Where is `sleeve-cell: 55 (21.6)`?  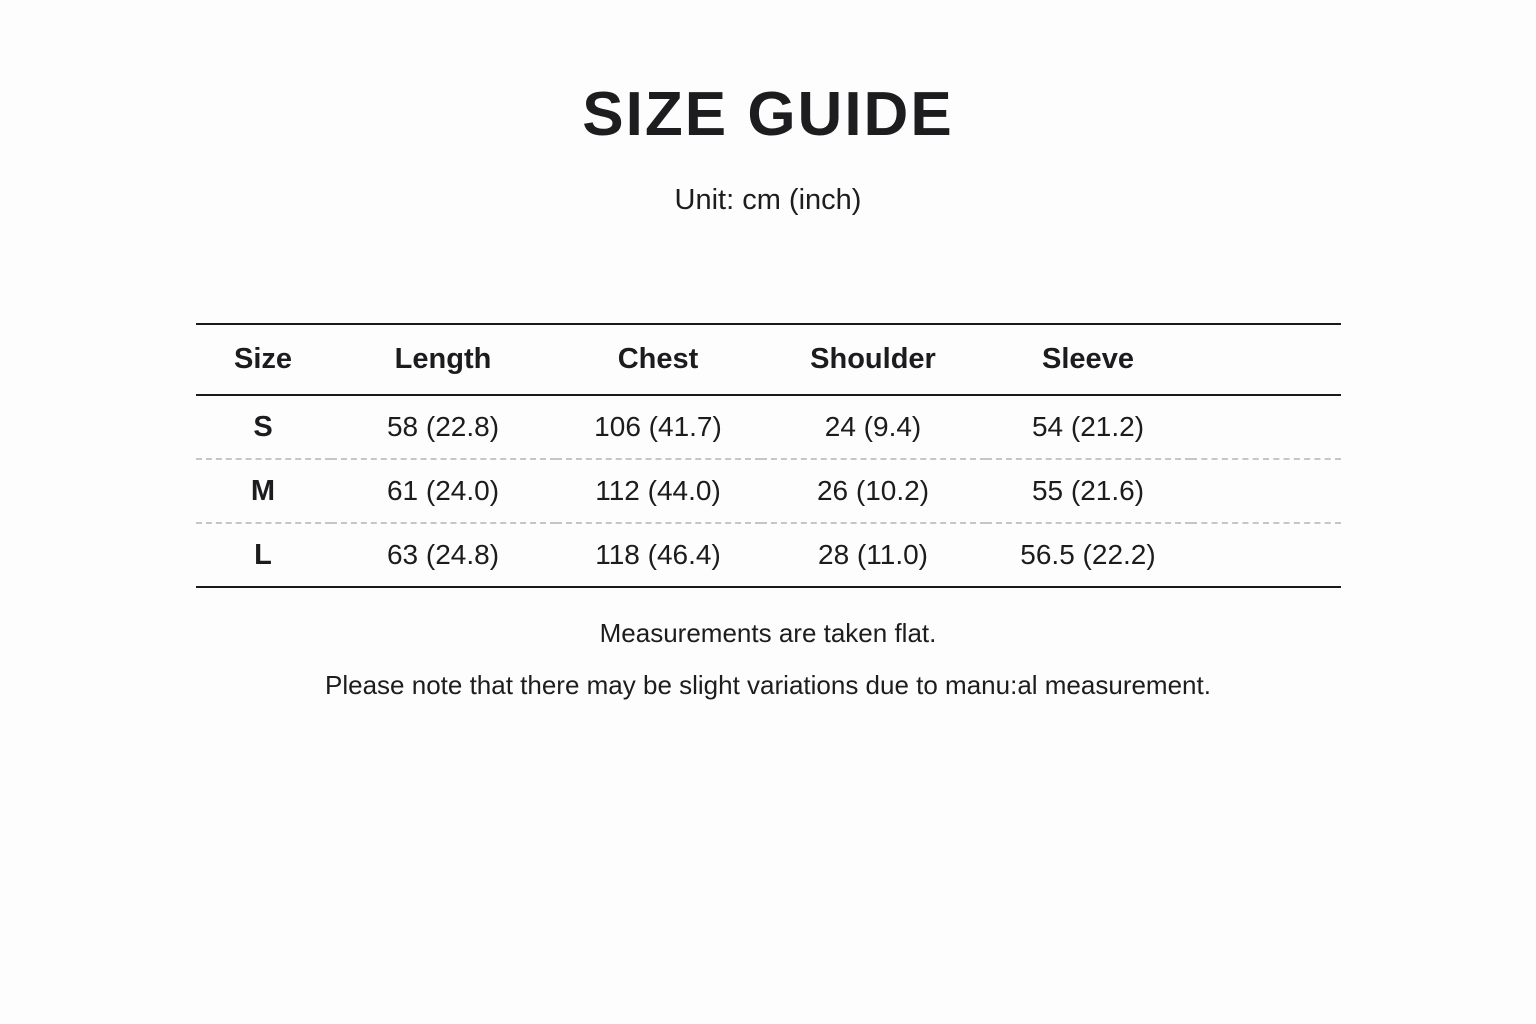
sleeve-cell: 55 (21.6) is located at coordinates (1088, 490).